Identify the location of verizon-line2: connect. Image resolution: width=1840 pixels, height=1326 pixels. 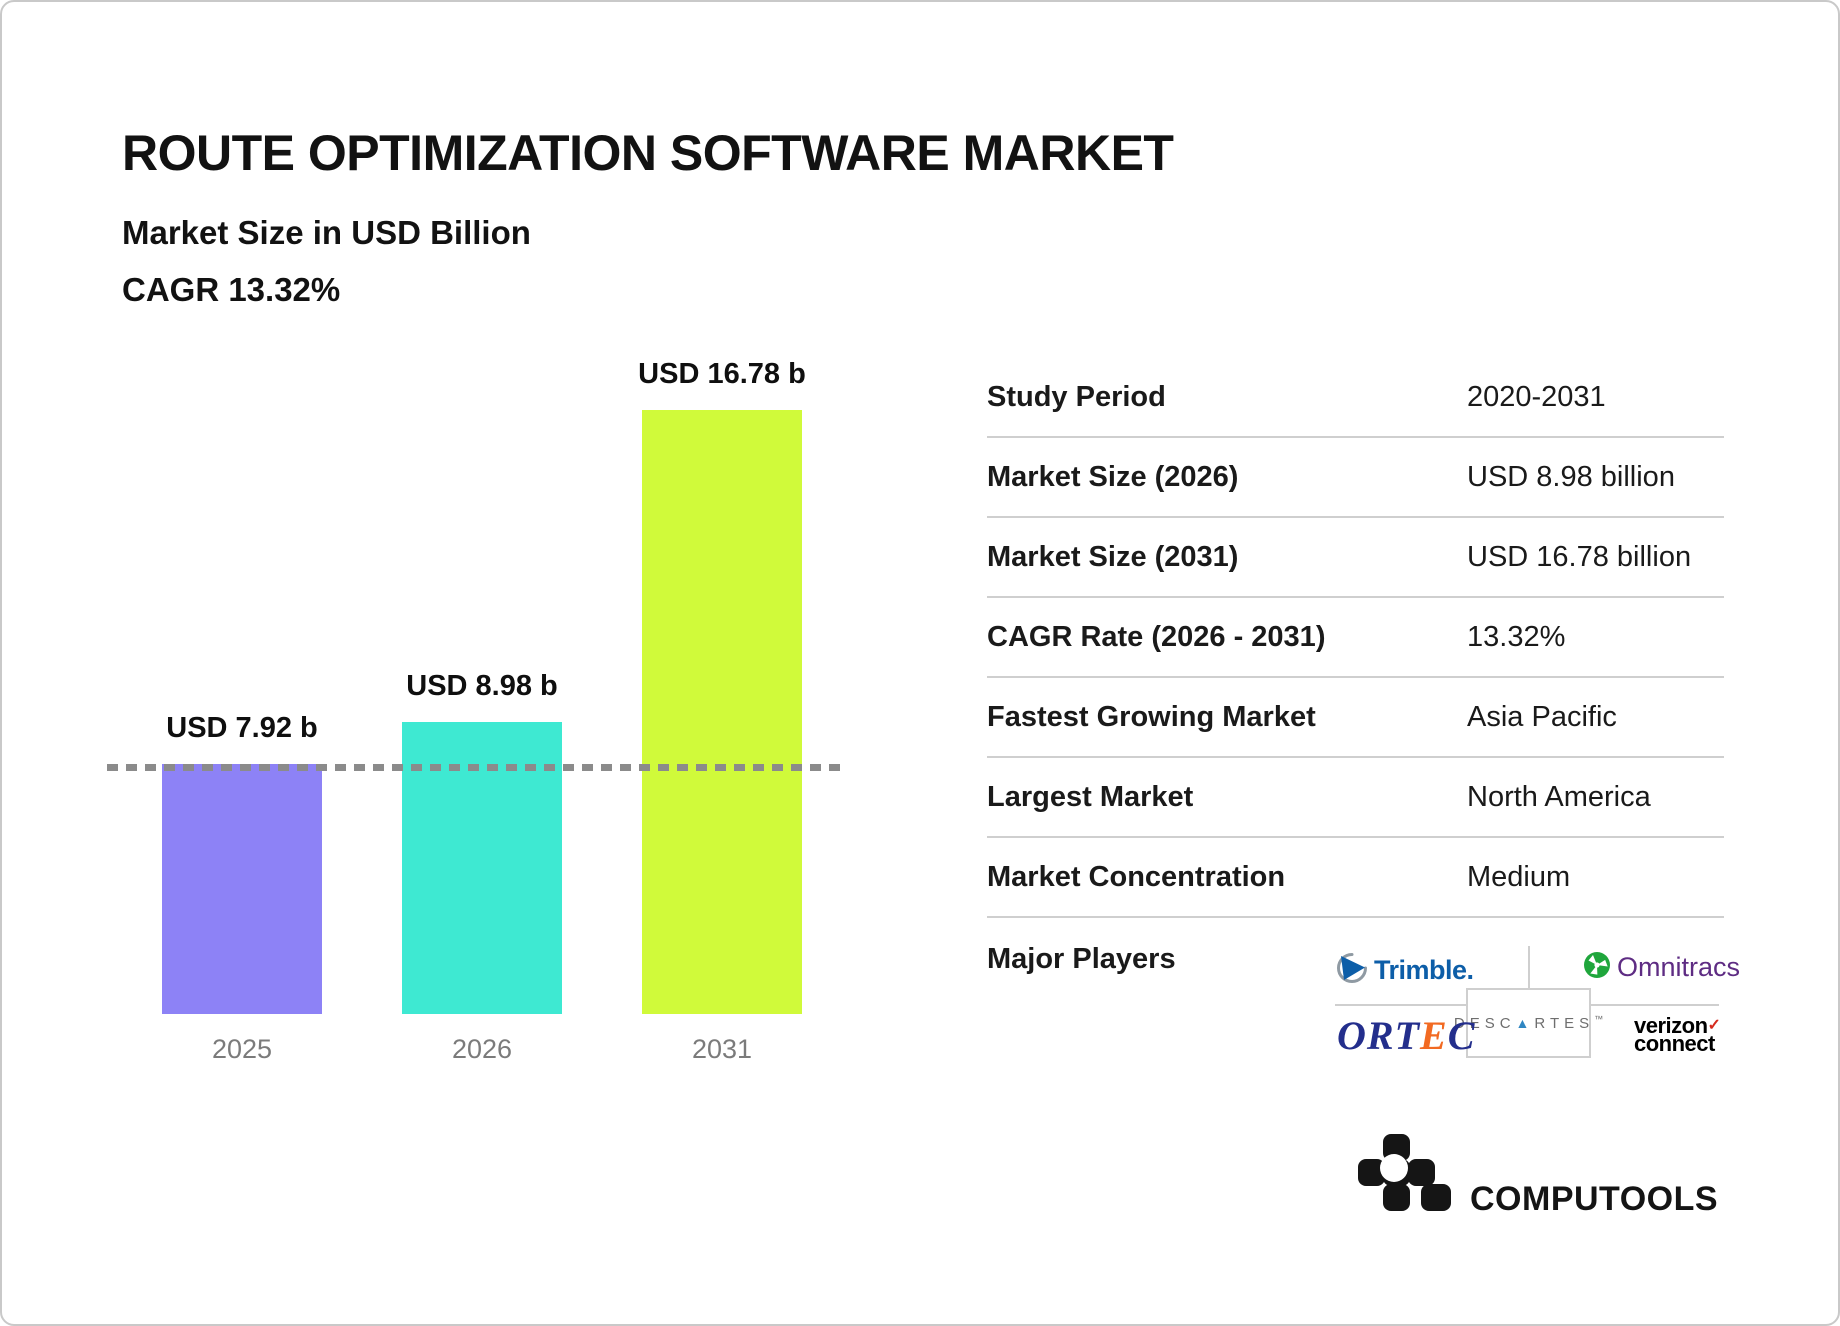
(1674, 1043).